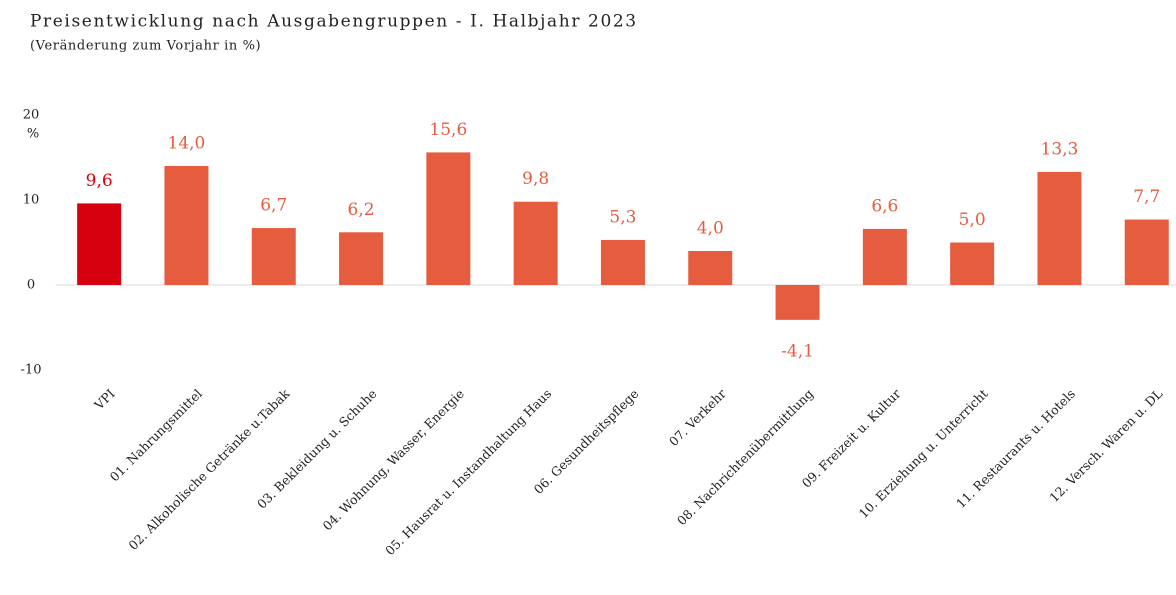  I want to click on data-label: 9,8, so click(535, 179).